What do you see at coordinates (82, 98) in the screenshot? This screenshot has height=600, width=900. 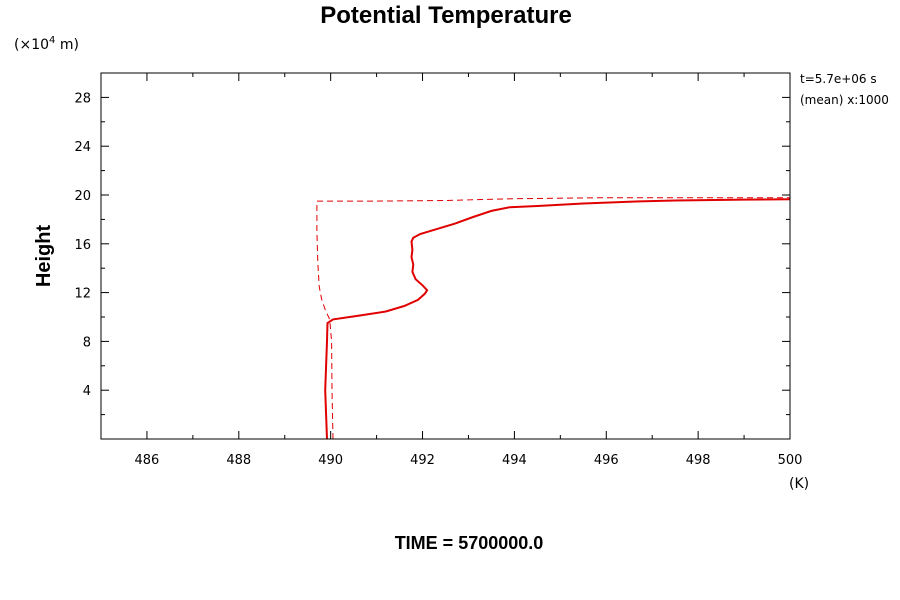 I see `y-tick-label: 28` at bounding box center [82, 98].